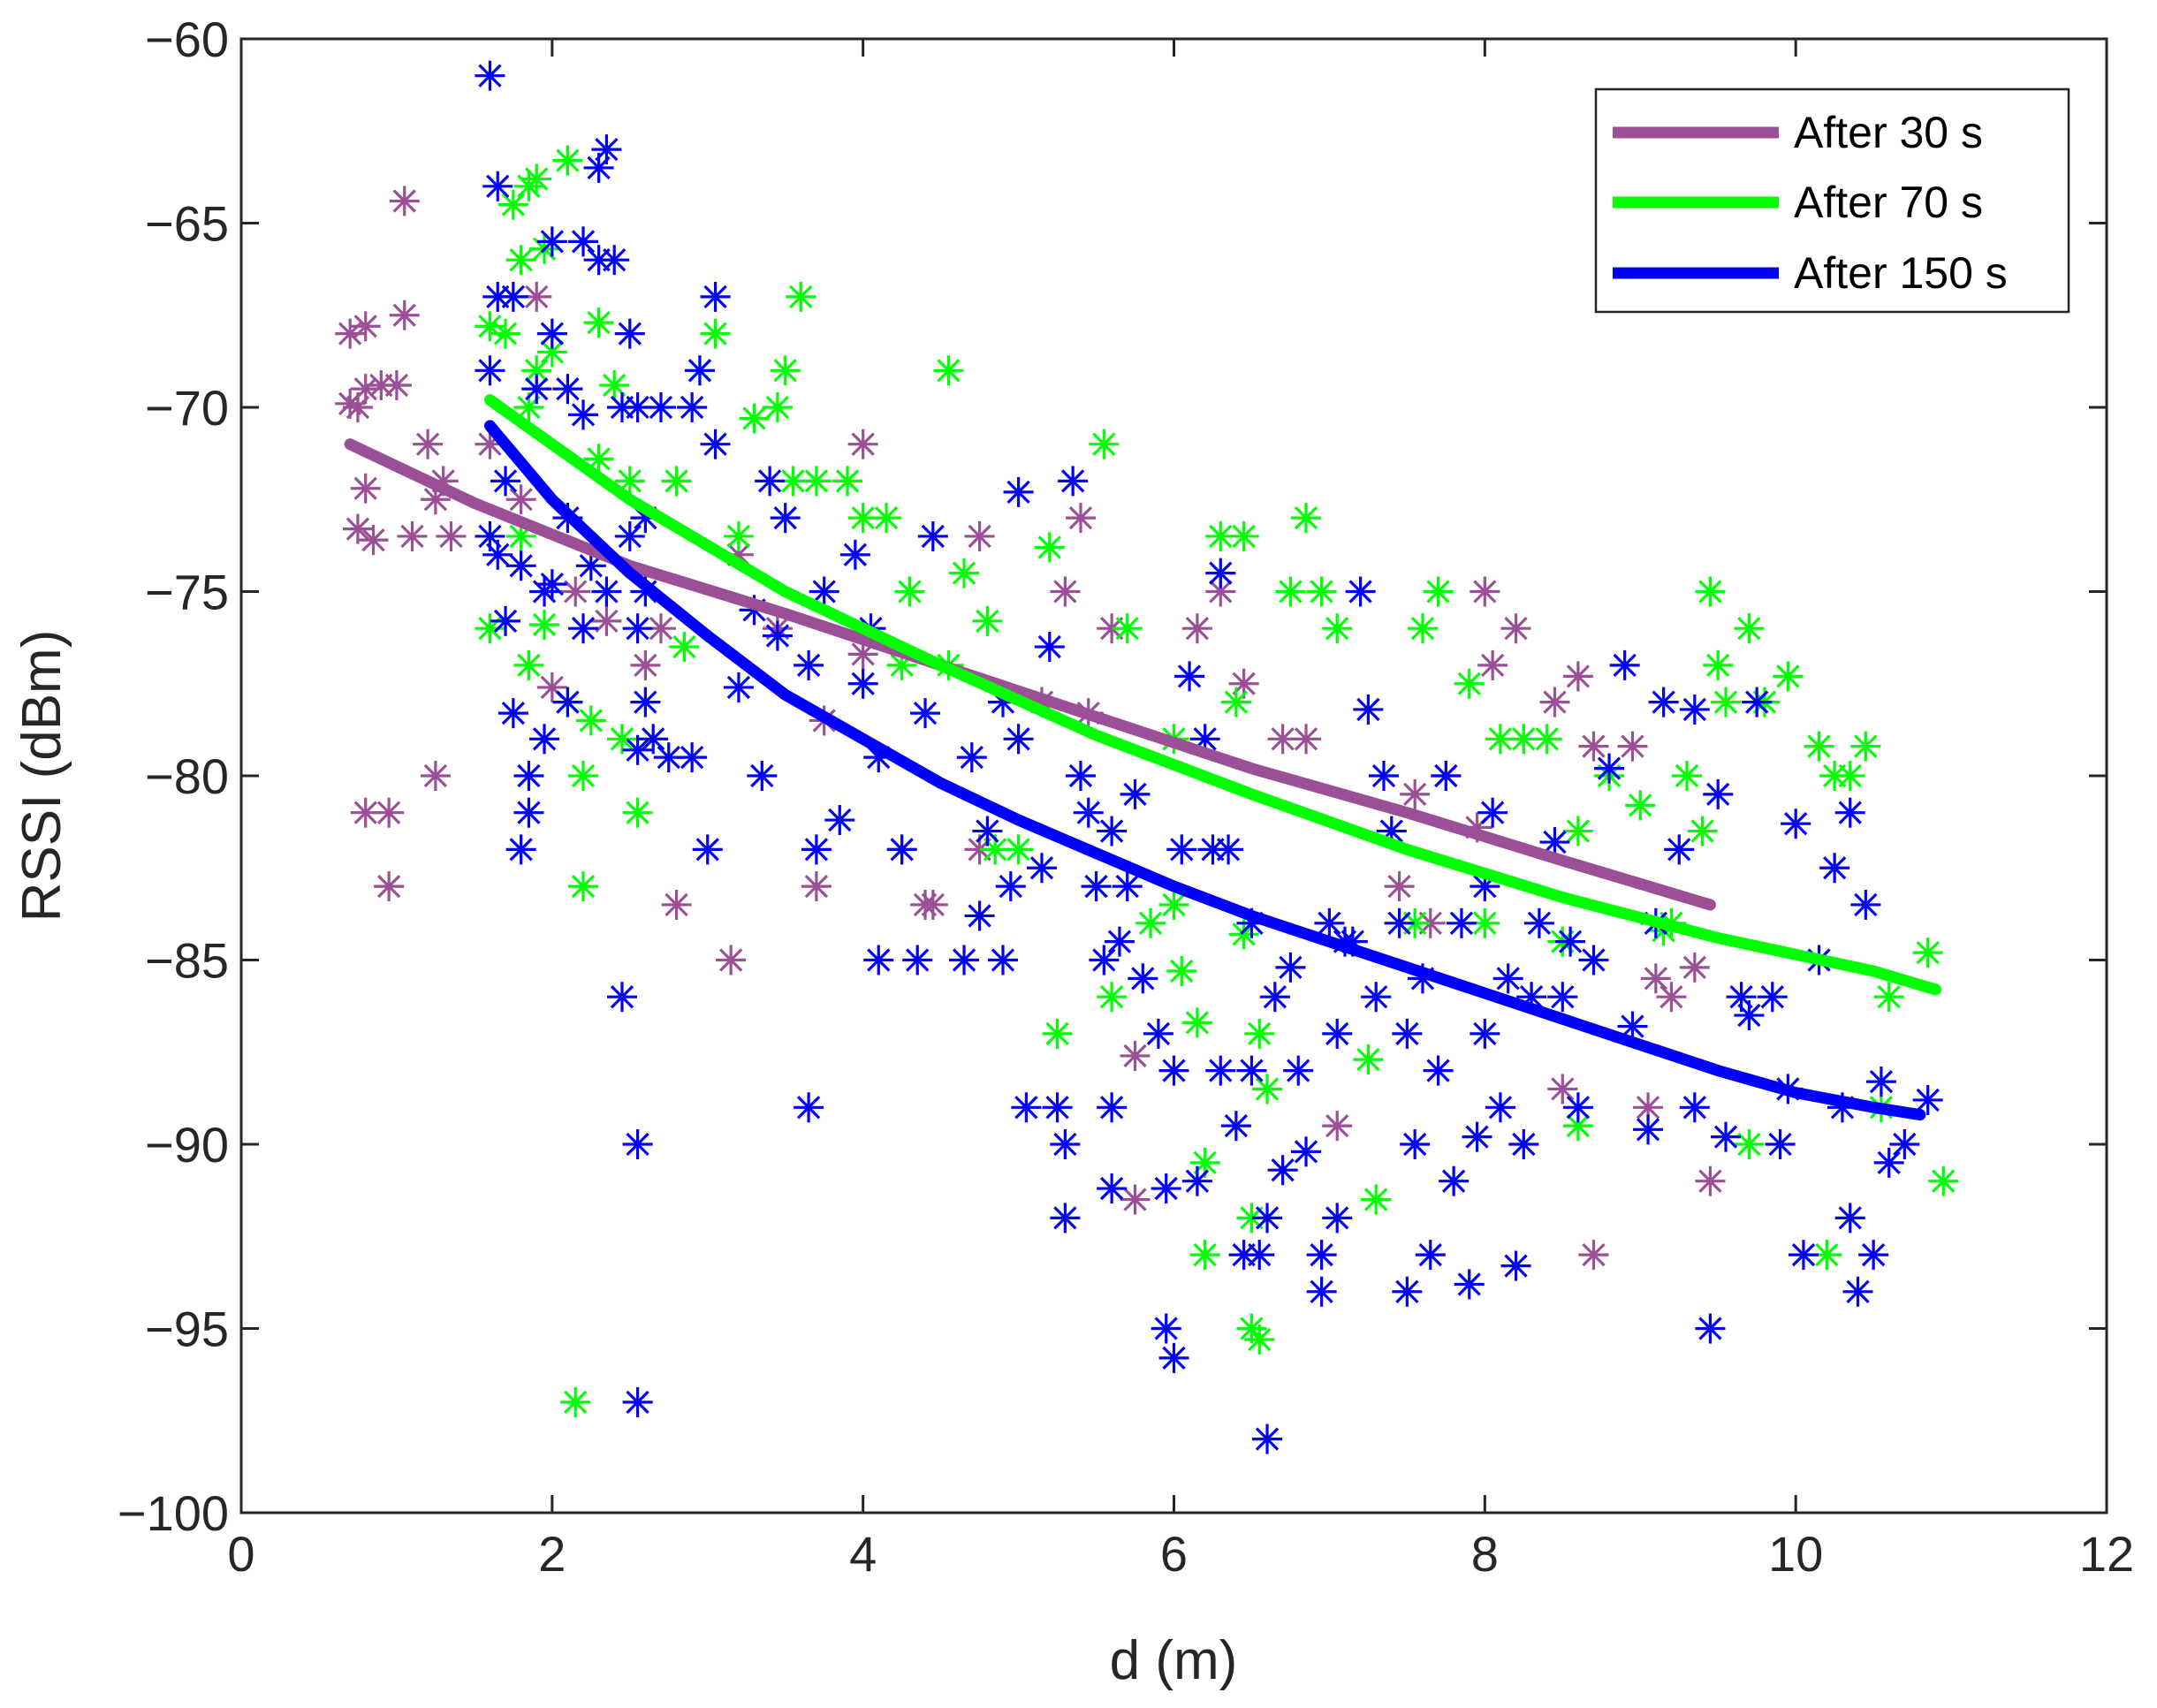 The height and width of the screenshot is (1708, 2157). What do you see at coordinates (1888, 132) in the screenshot?
I see `legend-label-after-30s: After 30 s` at bounding box center [1888, 132].